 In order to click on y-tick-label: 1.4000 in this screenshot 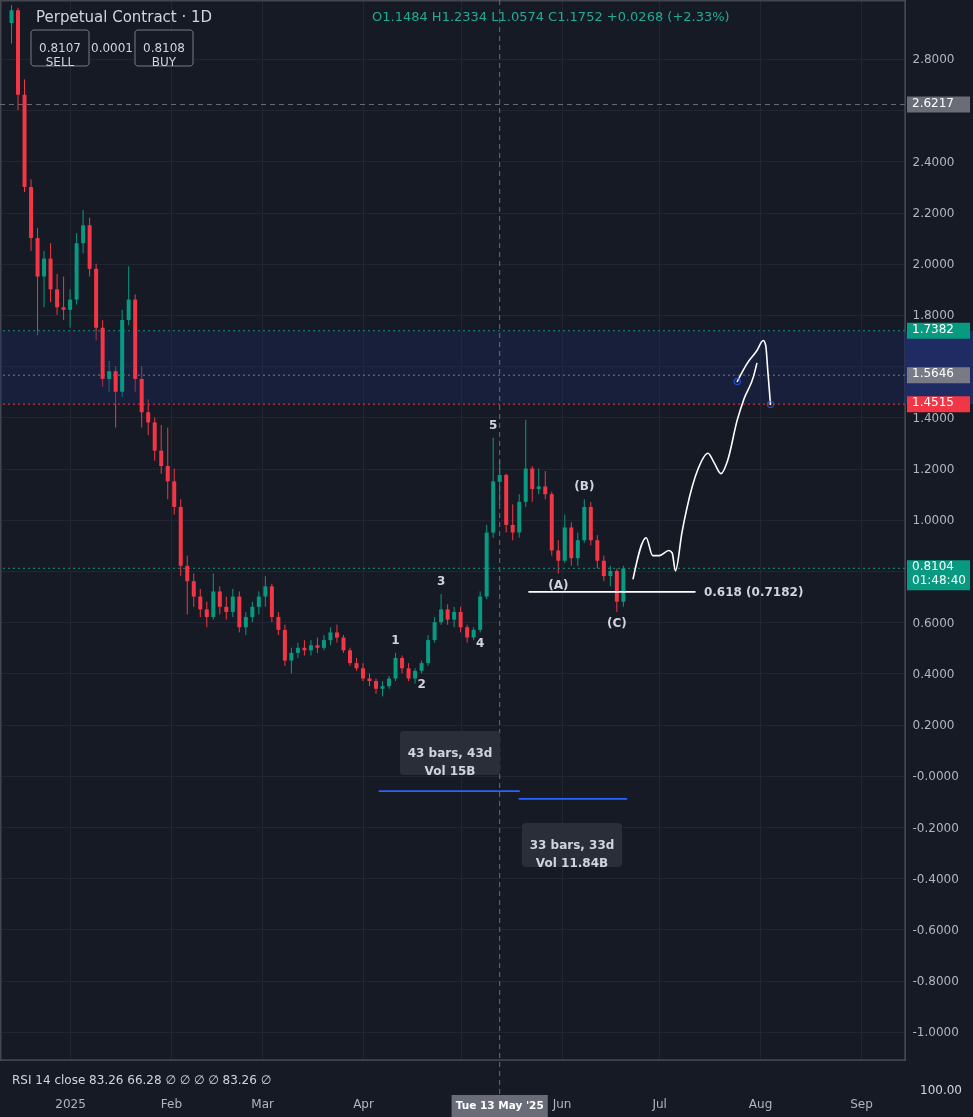, I will do `click(933, 417)`.